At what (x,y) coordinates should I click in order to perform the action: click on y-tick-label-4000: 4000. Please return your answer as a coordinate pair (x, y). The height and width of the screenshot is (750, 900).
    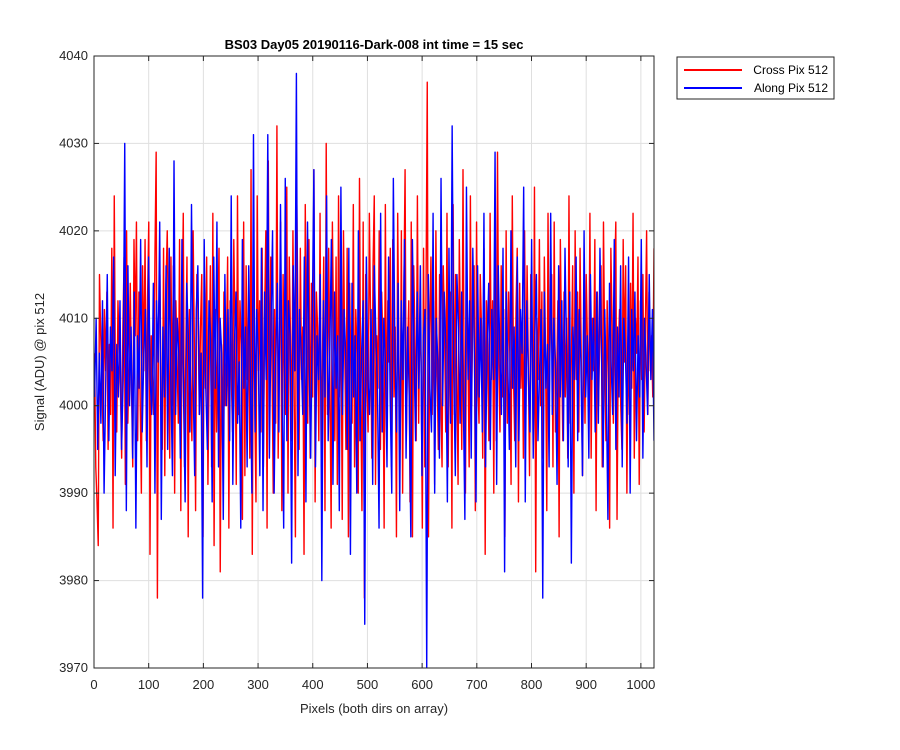
    Looking at the image, I should click on (73, 405).